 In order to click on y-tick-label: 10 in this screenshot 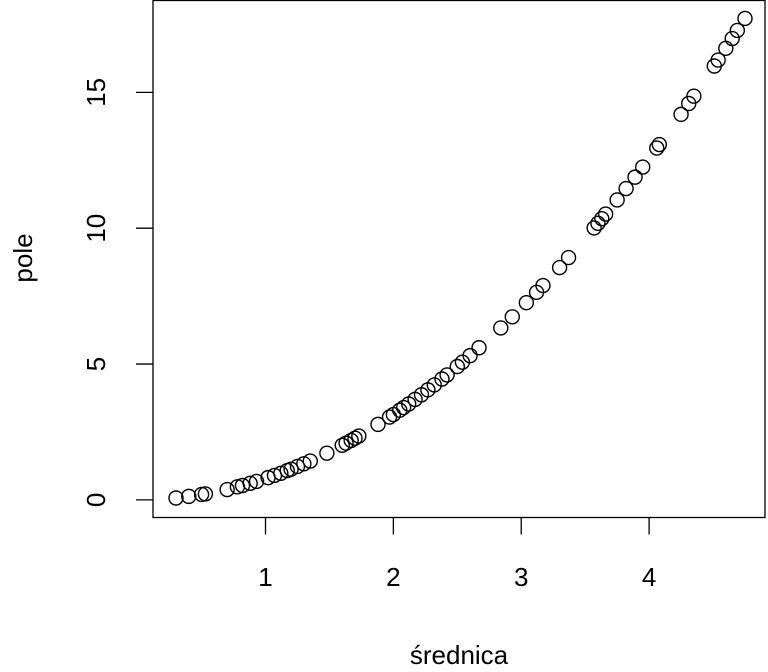, I will do `click(96, 228)`.